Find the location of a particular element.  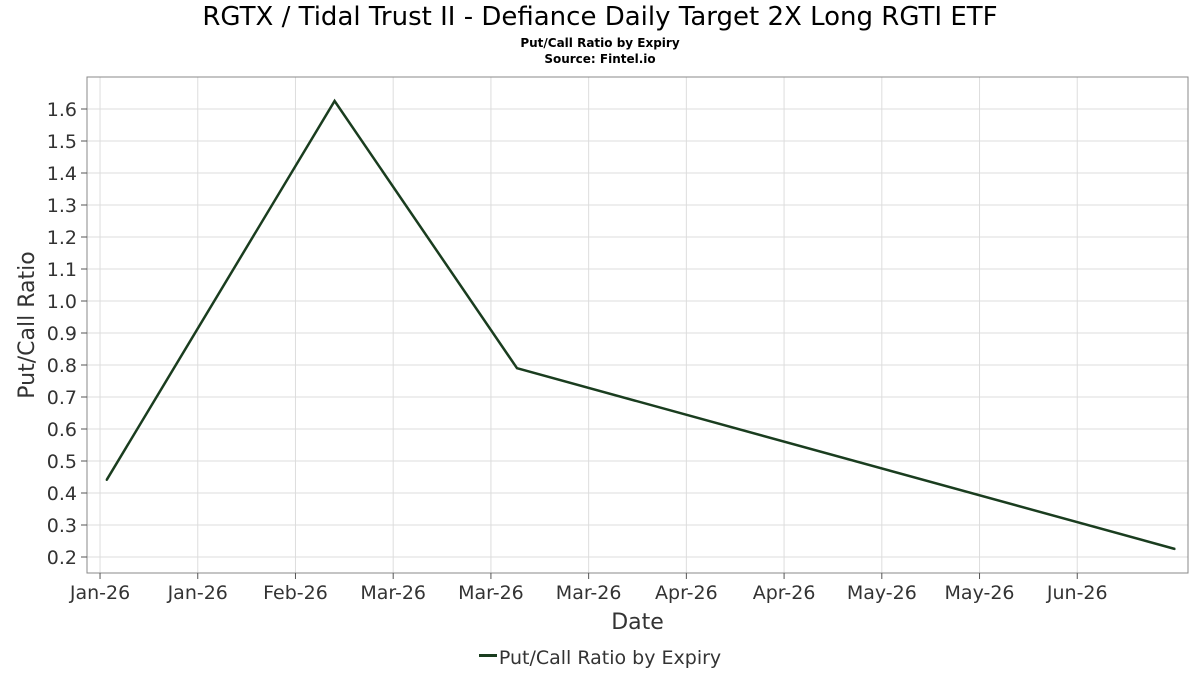

y-tick-label: 0.7 is located at coordinates (62, 398).